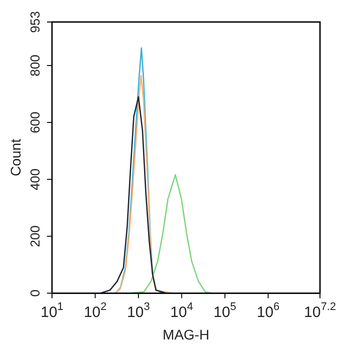  I want to click on y-tick-label: 0, so click(35, 293).